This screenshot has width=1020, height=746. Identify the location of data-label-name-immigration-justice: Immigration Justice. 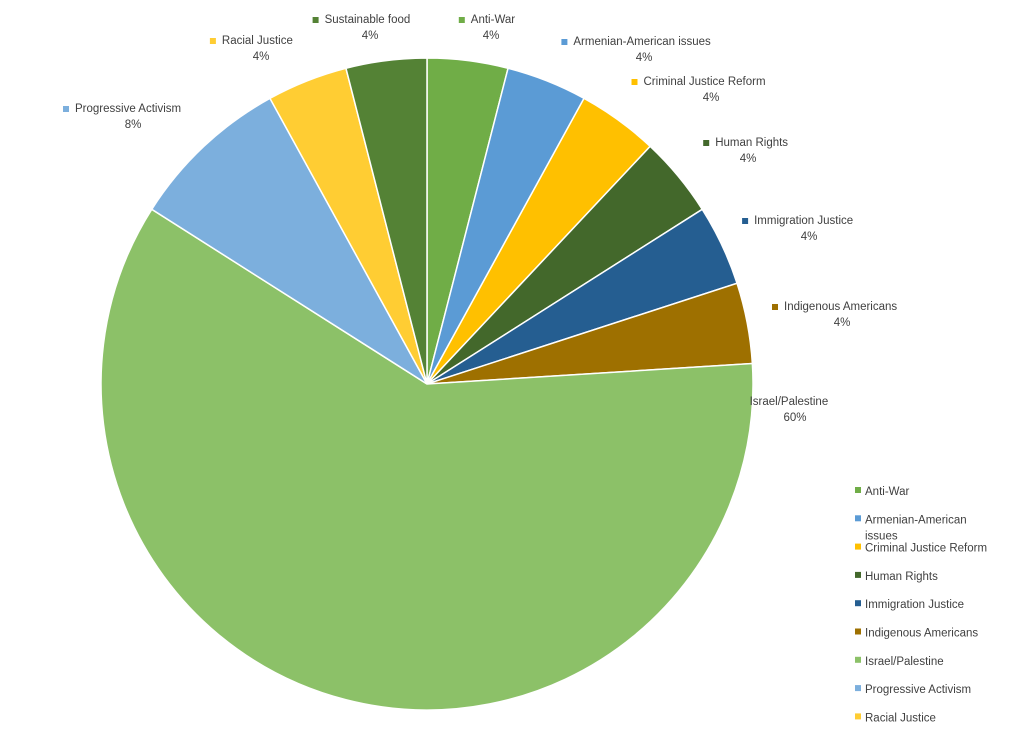
(803, 221).